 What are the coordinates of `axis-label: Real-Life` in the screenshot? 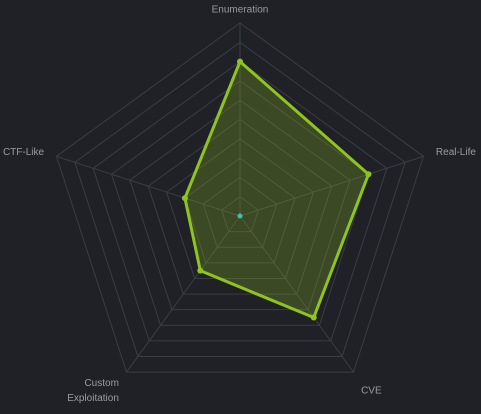 It's located at (456, 152).